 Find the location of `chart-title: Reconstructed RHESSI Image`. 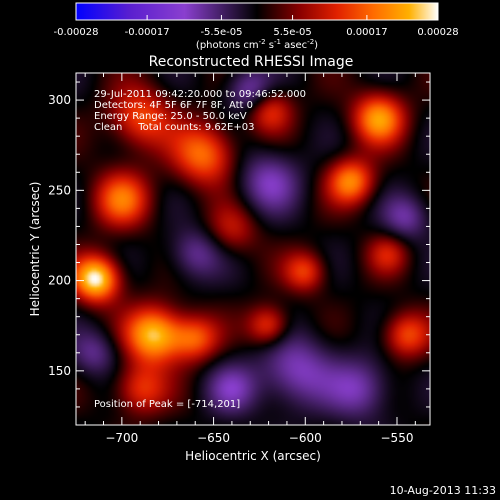

chart-title: Reconstructed RHESSI Image is located at coordinates (251, 62).